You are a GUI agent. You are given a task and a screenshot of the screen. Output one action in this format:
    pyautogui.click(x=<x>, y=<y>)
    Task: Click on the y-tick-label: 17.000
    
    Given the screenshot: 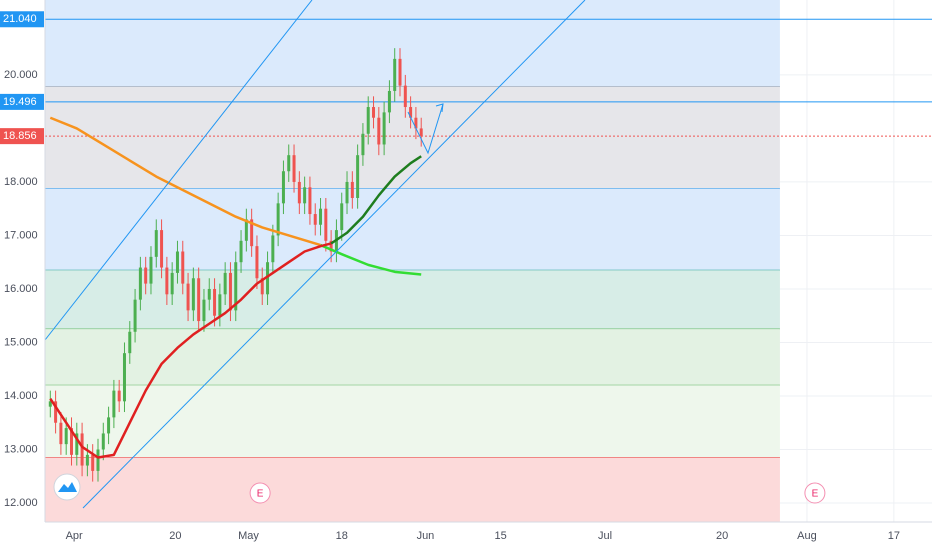 What is the action you would take?
    pyautogui.click(x=21, y=235)
    